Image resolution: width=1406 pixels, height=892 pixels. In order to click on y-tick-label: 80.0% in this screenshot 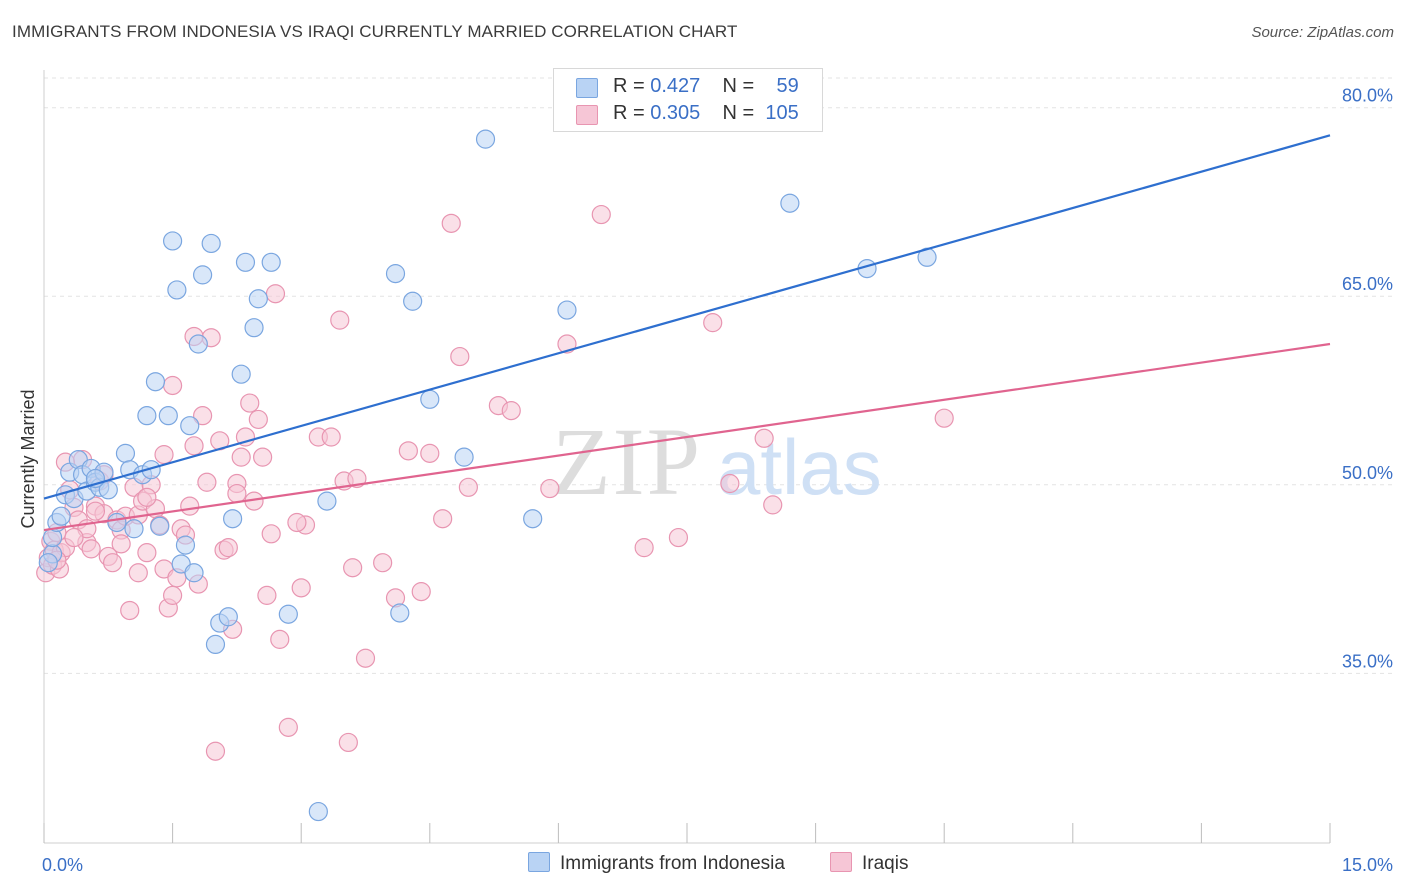, I will do `click(1367, 96)`.